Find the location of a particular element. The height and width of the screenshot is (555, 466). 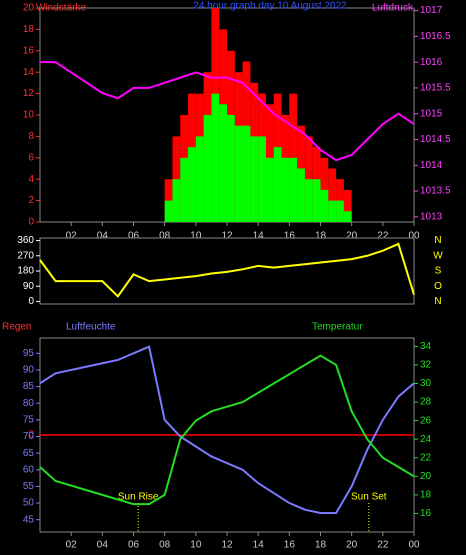

y-tick-label: 1017 is located at coordinates (431, 10).